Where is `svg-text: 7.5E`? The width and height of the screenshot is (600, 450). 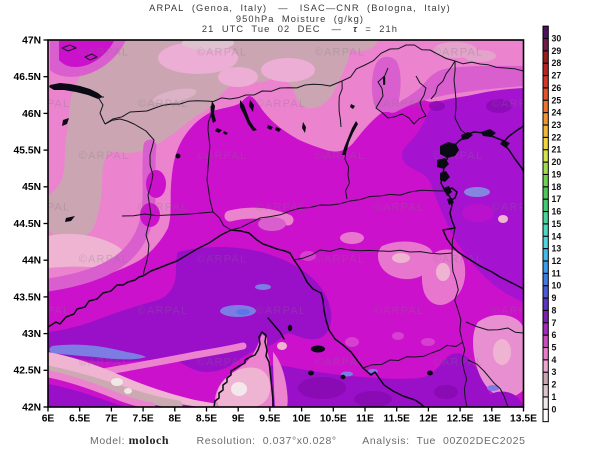 svg-text: 7.5E is located at coordinates (143, 419).